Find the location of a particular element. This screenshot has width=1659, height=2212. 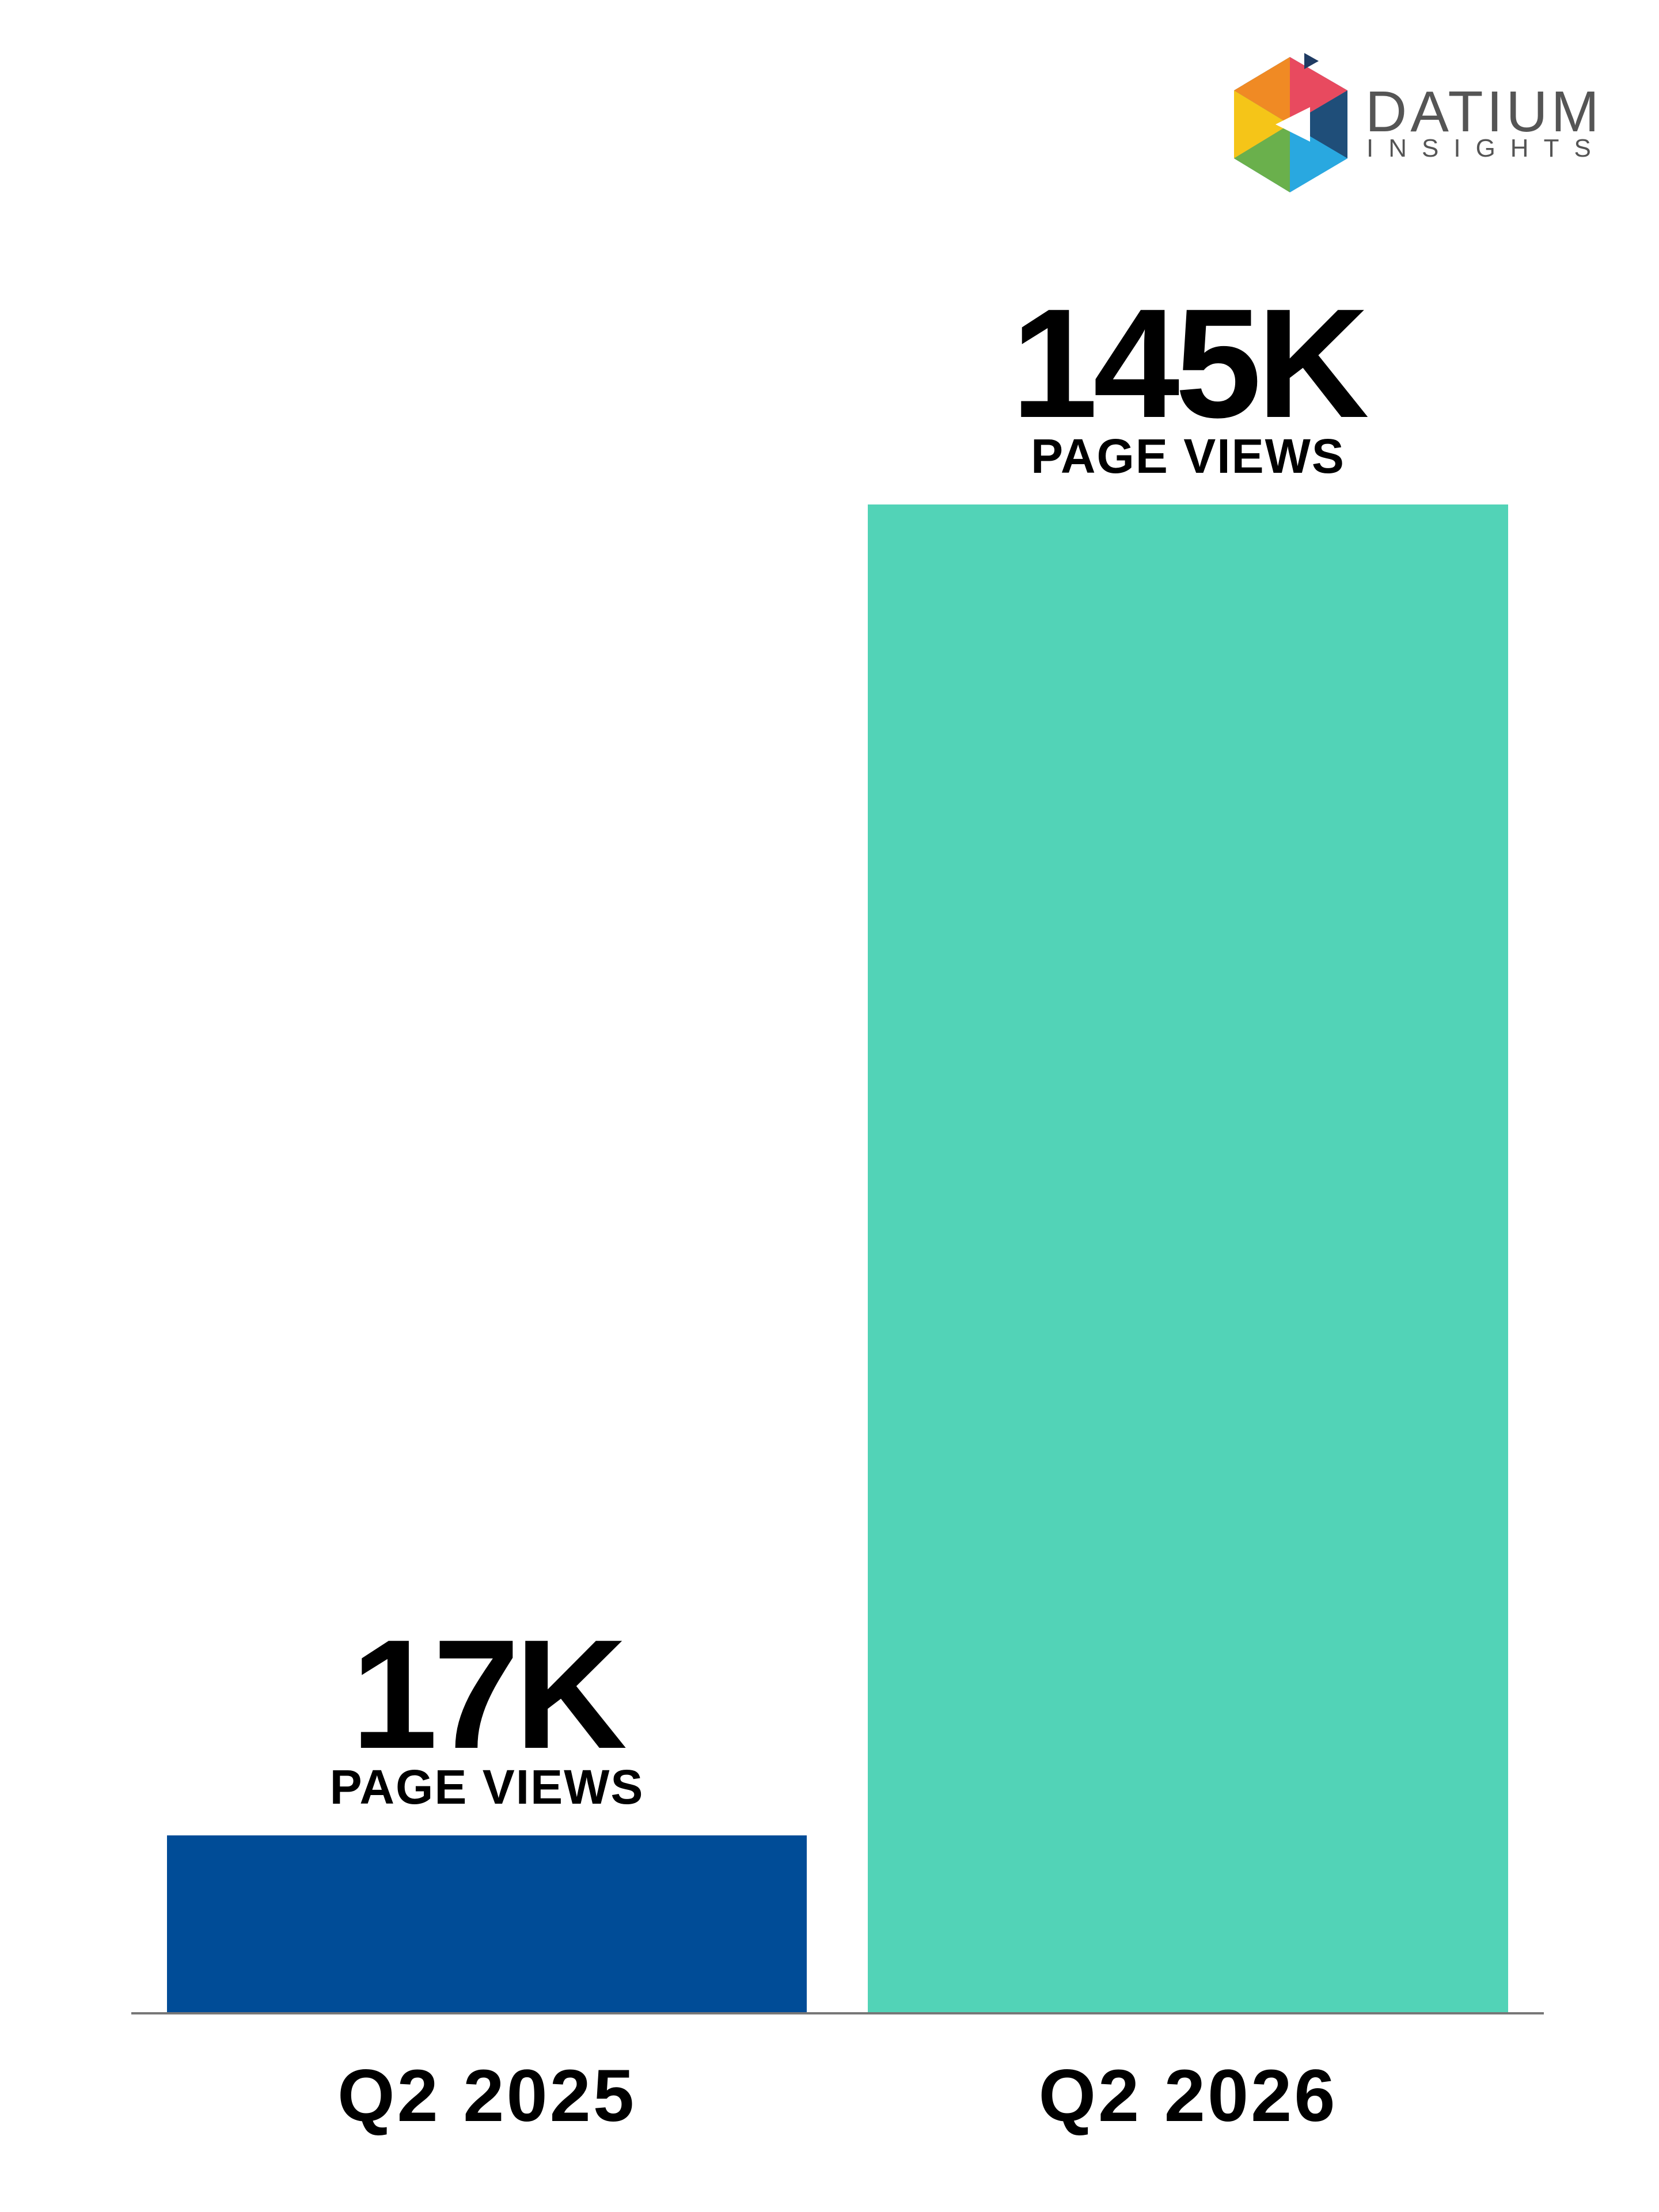

x-tick-label: Q2 2026 is located at coordinates (1187, 2096).